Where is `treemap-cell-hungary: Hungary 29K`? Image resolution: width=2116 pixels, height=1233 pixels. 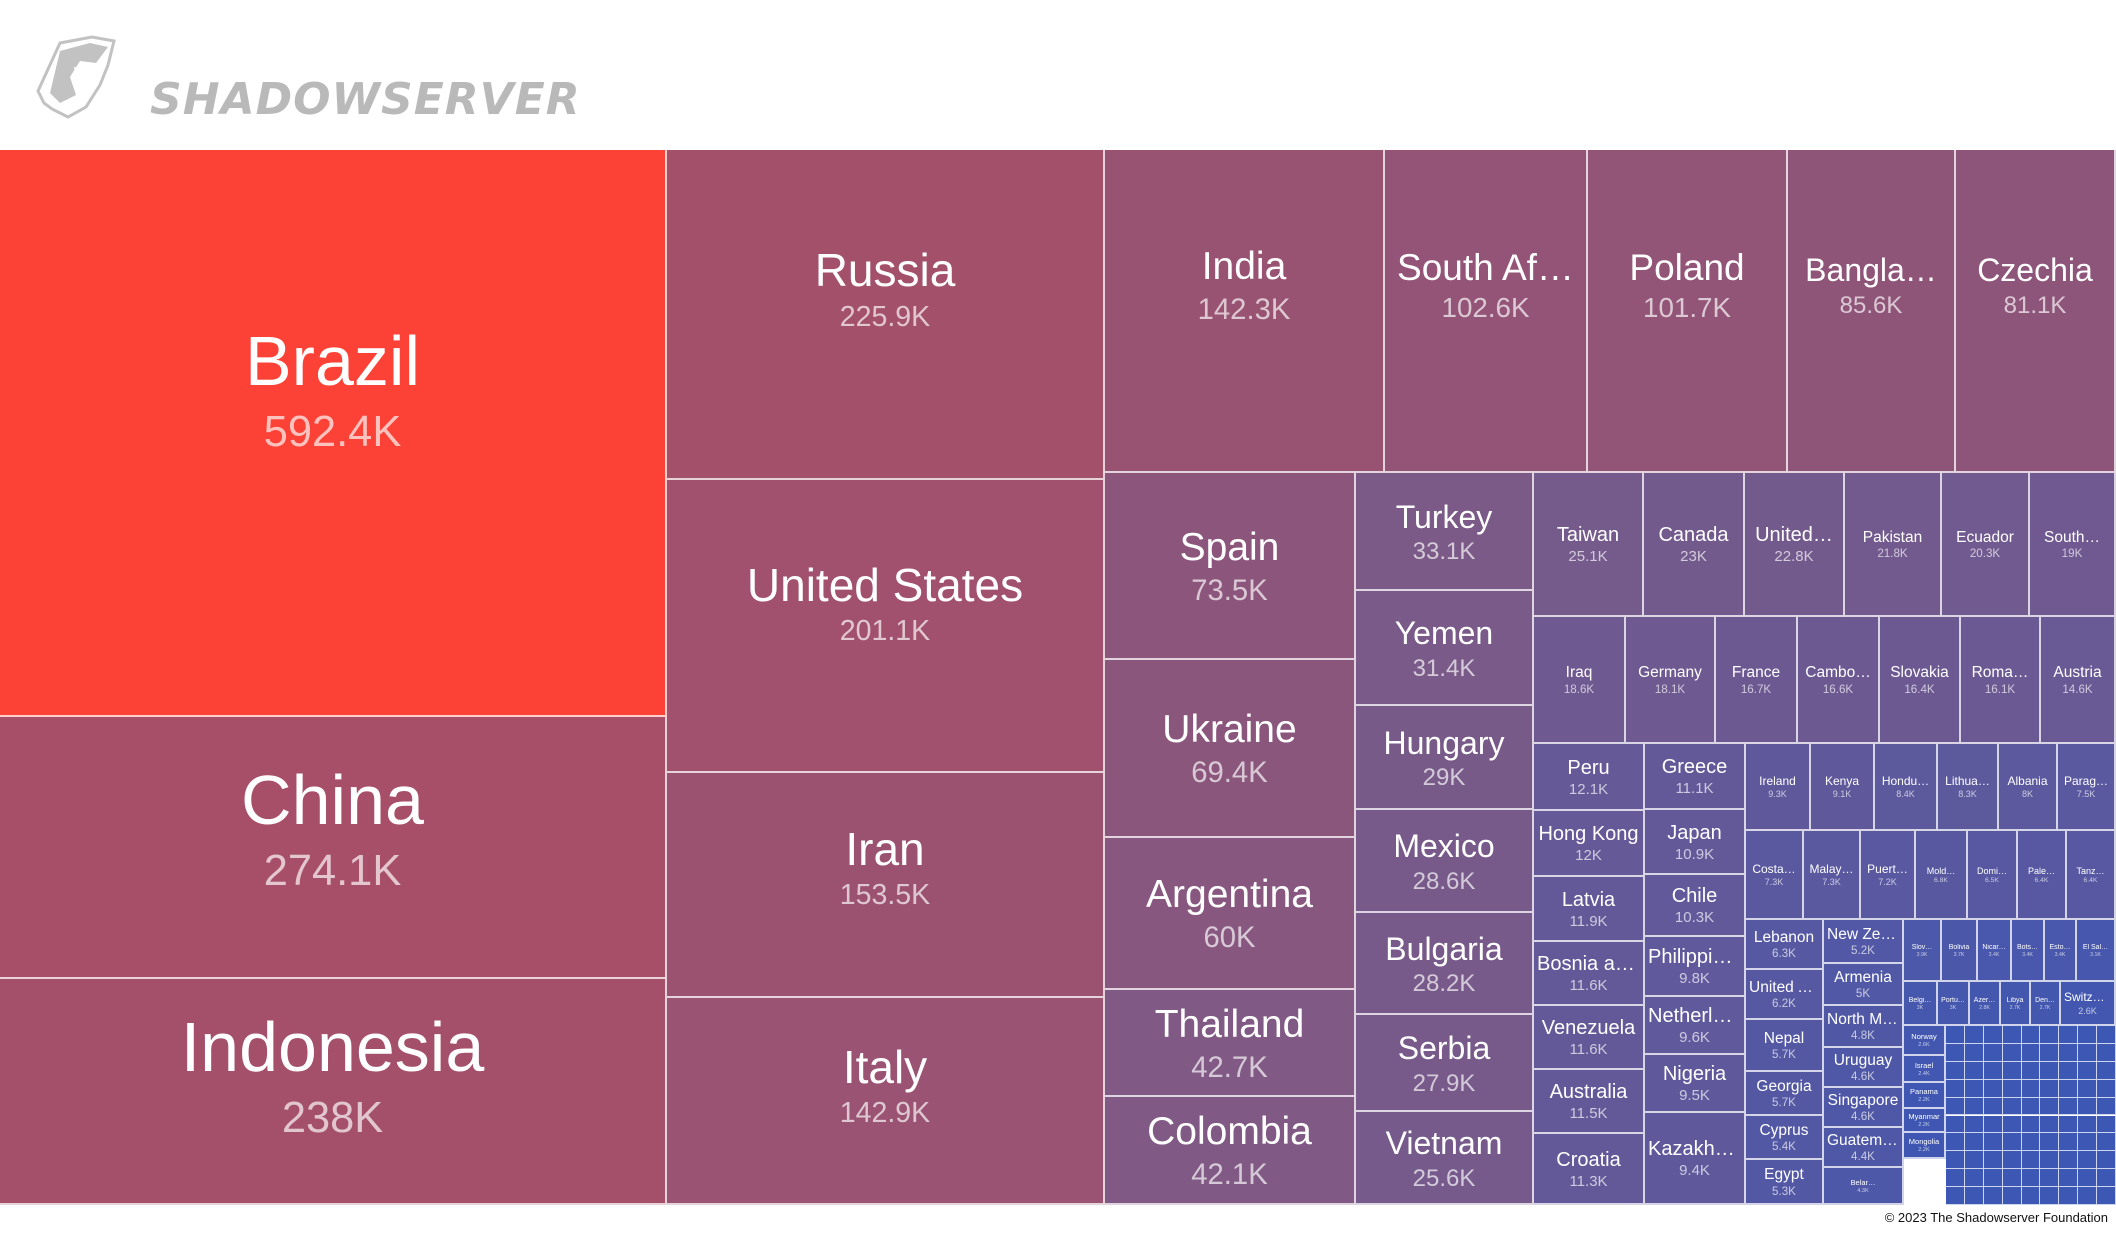 treemap-cell-hungary: Hungary 29K is located at coordinates (1445, 758).